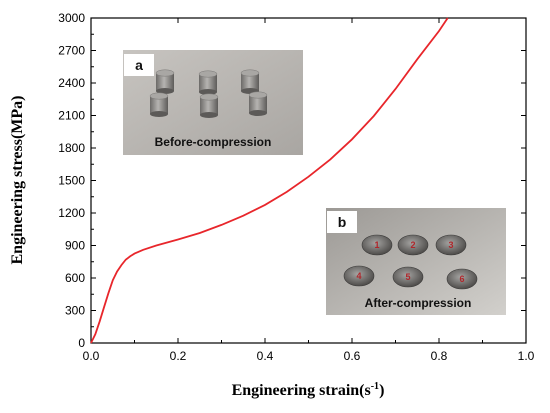  What do you see at coordinates (71, 148) in the screenshot?
I see `y-tick-label: 1800` at bounding box center [71, 148].